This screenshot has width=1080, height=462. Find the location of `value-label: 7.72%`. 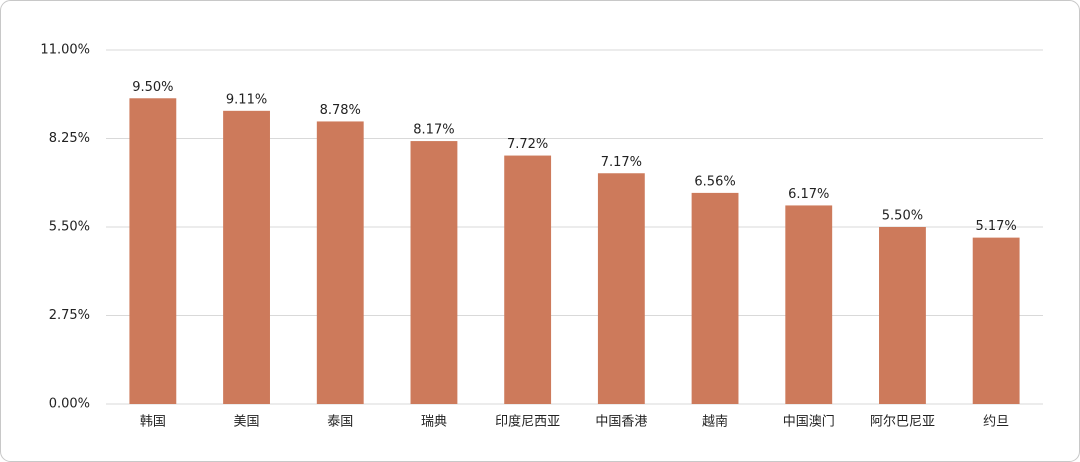

value-label: 7.72% is located at coordinates (527, 144).